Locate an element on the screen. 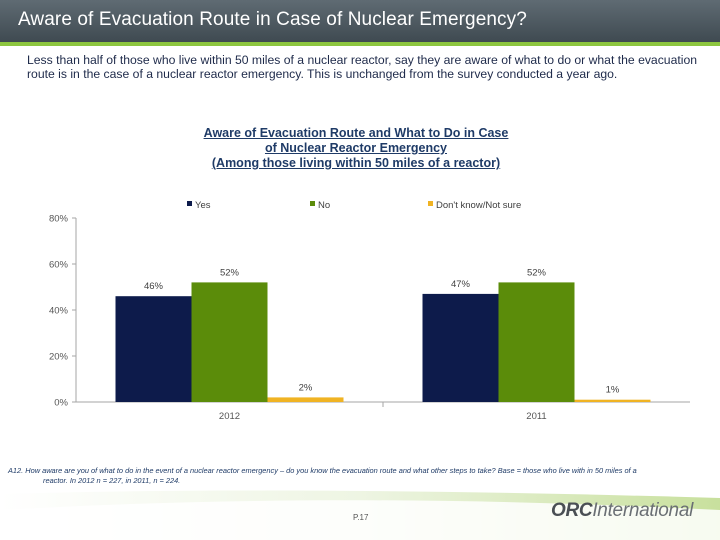 Image resolution: width=720 pixels, height=540 pixels. legend-label: No is located at coordinates (324, 205).